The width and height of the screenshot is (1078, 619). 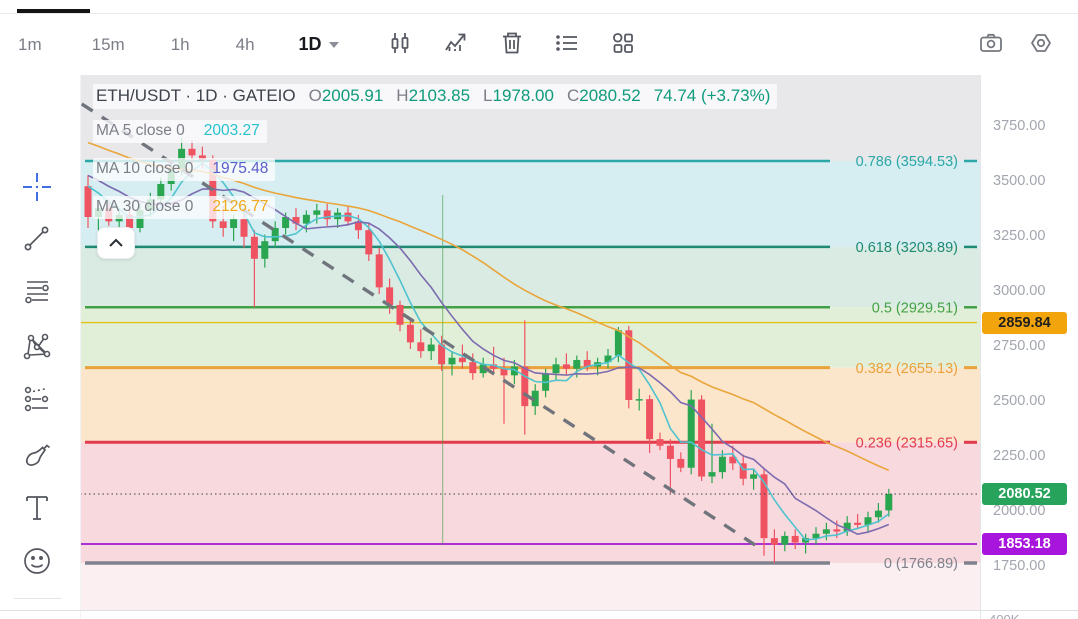 I want to click on screenshot-button, so click(x=991, y=44).